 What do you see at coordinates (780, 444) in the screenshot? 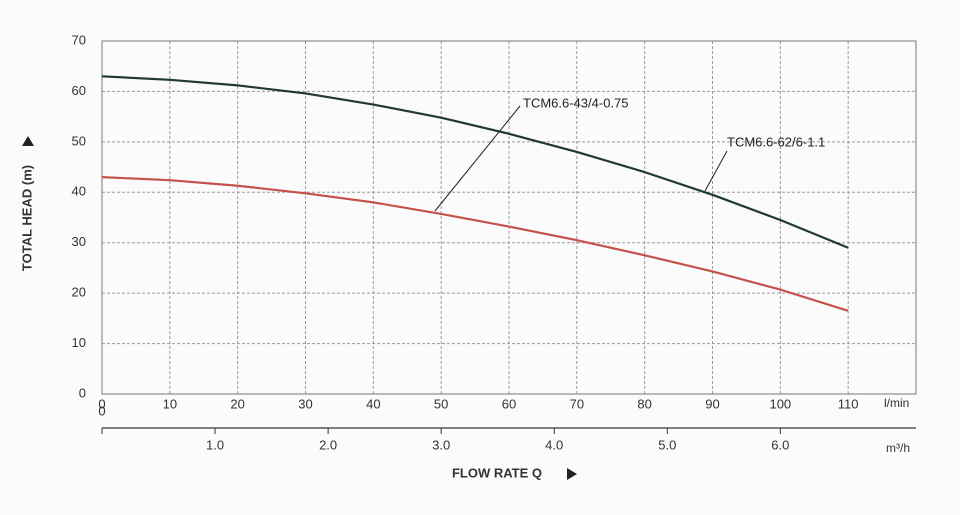
I see `x2-tick-label: 6.0` at bounding box center [780, 444].